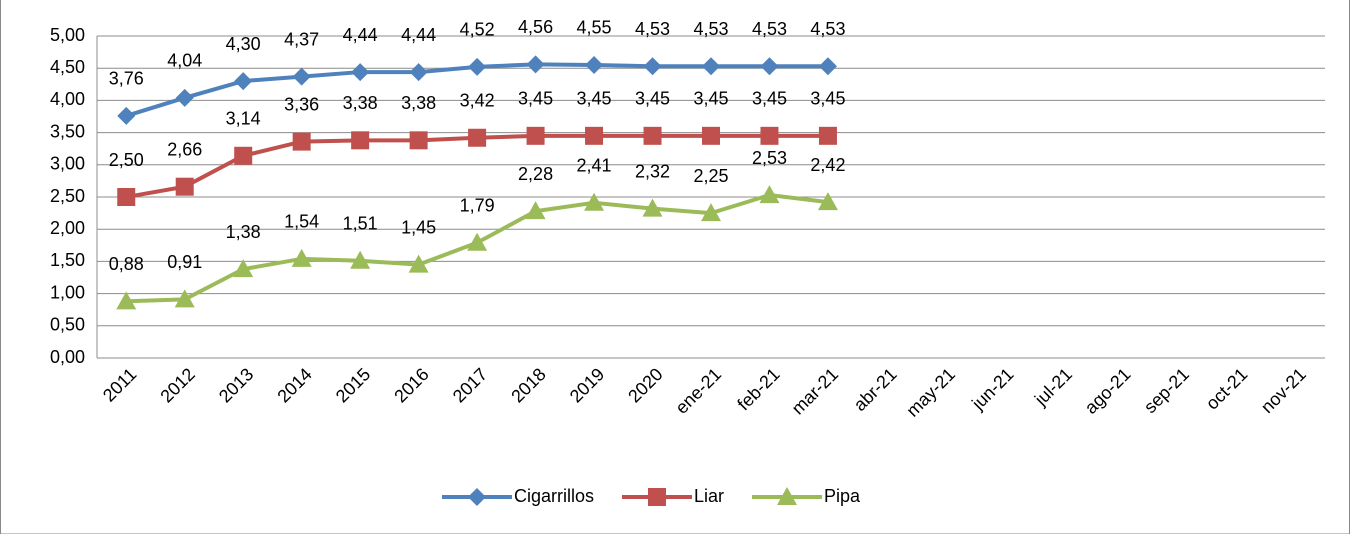 Image resolution: width=1351 pixels, height=539 pixels. What do you see at coordinates (67, 228) in the screenshot?
I see `y-tick-label: 2,00` at bounding box center [67, 228].